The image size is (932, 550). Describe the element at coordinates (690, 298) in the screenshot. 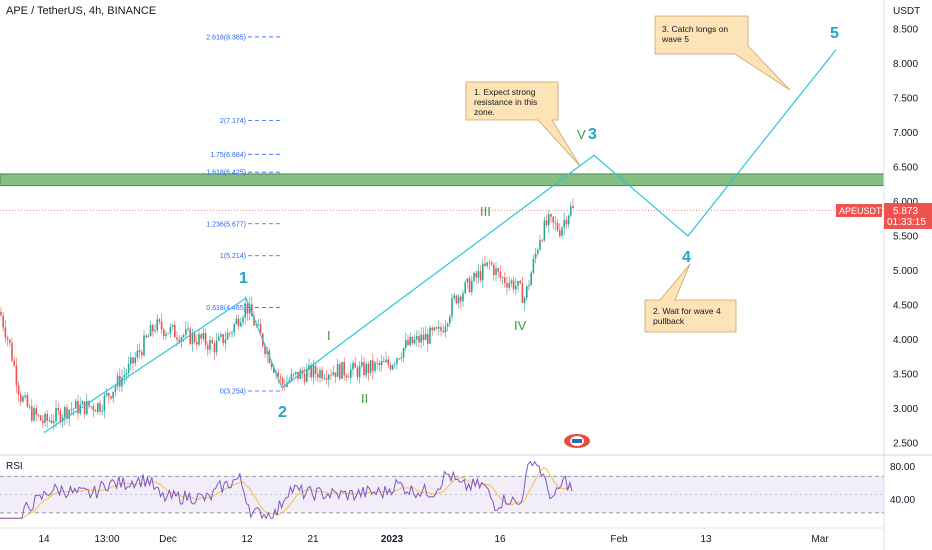

I see `callout-wave4: 2. Wait for wave 4 pullback` at that location.